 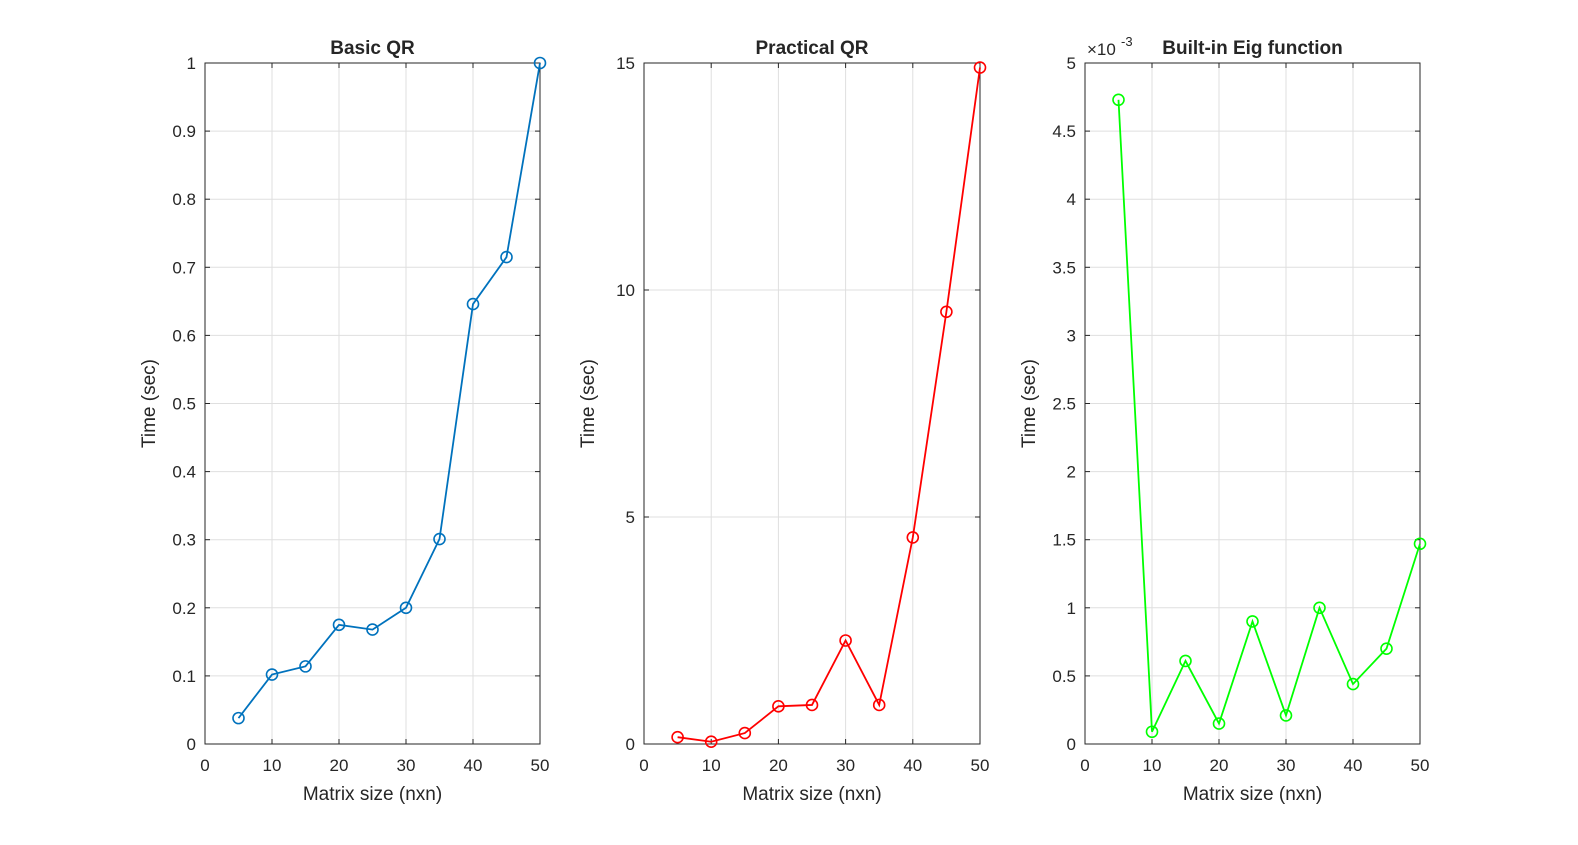 What do you see at coordinates (184, 540) in the screenshot?
I see `y-tick-label: 0.3` at bounding box center [184, 540].